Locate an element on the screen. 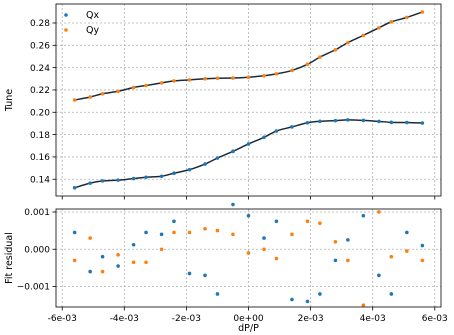 This screenshot has width=454, height=335. y-axis-label: Tune is located at coordinates (9, 100).